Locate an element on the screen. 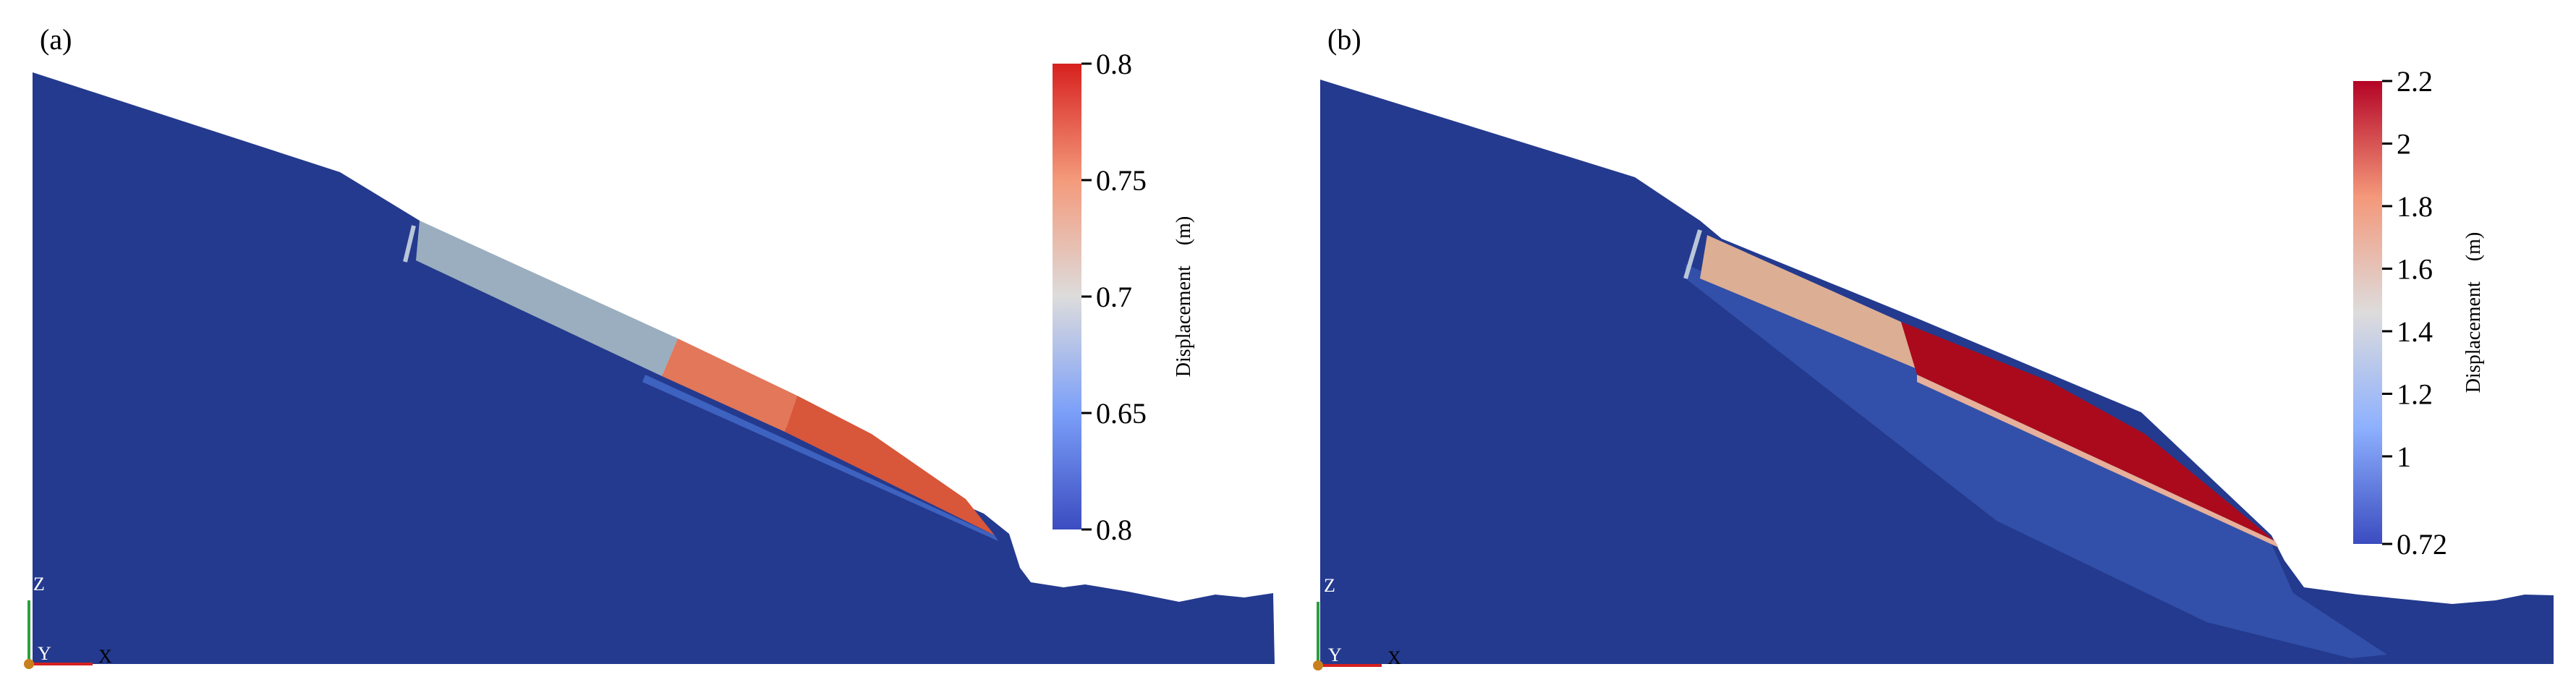 The height and width of the screenshot is (698, 2576). colorbar: 0.8 0.75 0.7 0.65 0.8 Displacement (m) is located at coordinates (1124, 297).